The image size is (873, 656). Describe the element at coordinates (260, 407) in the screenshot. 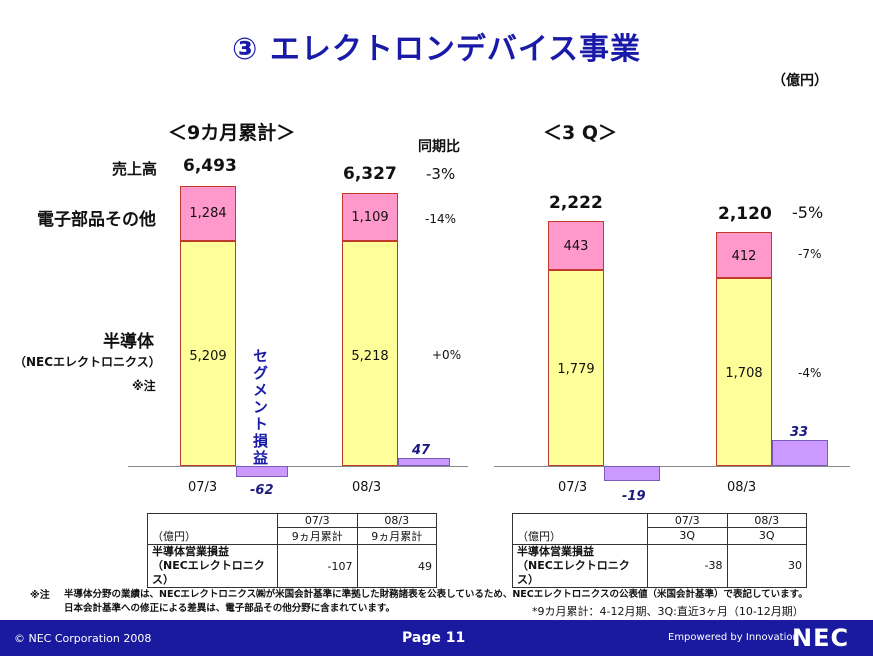

I see `segment-label: セグメント損益` at that location.